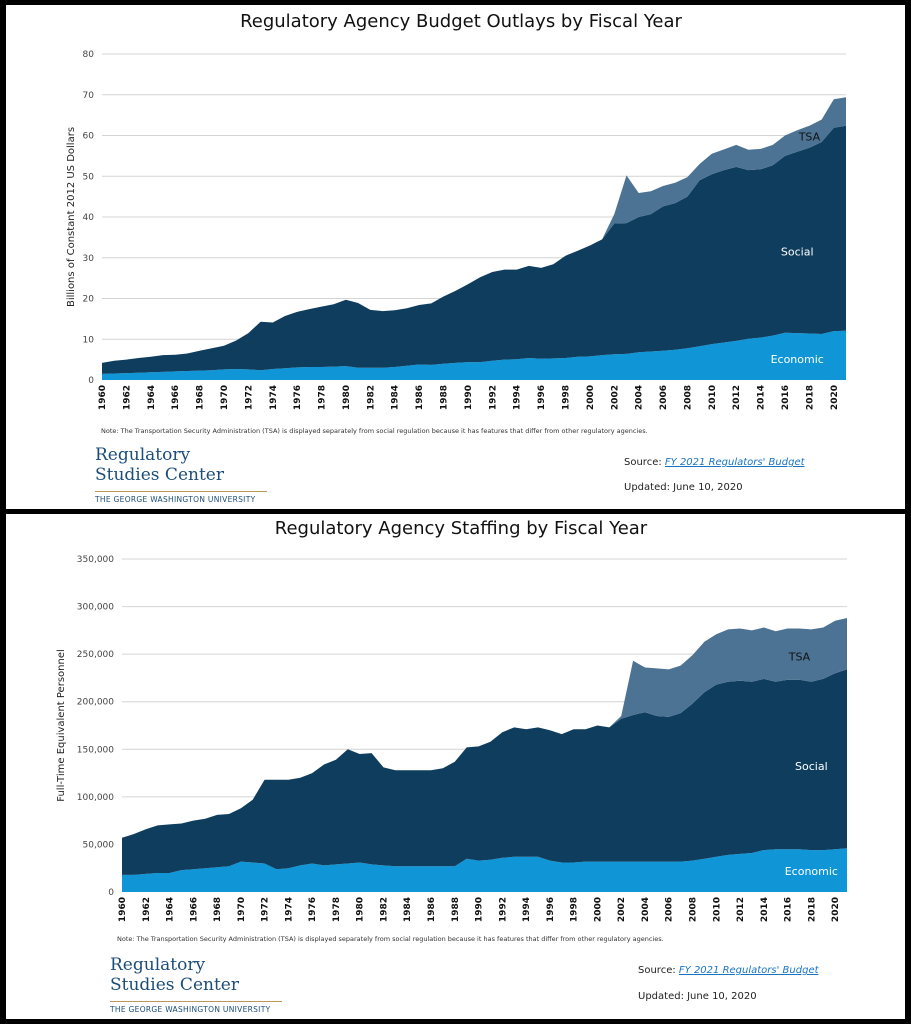  What do you see at coordinates (95, 560) in the screenshot?
I see `y-tick-label: 350,000` at bounding box center [95, 560].